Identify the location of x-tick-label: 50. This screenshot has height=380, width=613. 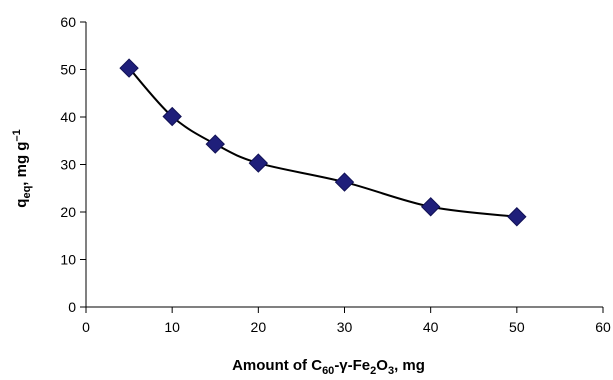
(517, 327).